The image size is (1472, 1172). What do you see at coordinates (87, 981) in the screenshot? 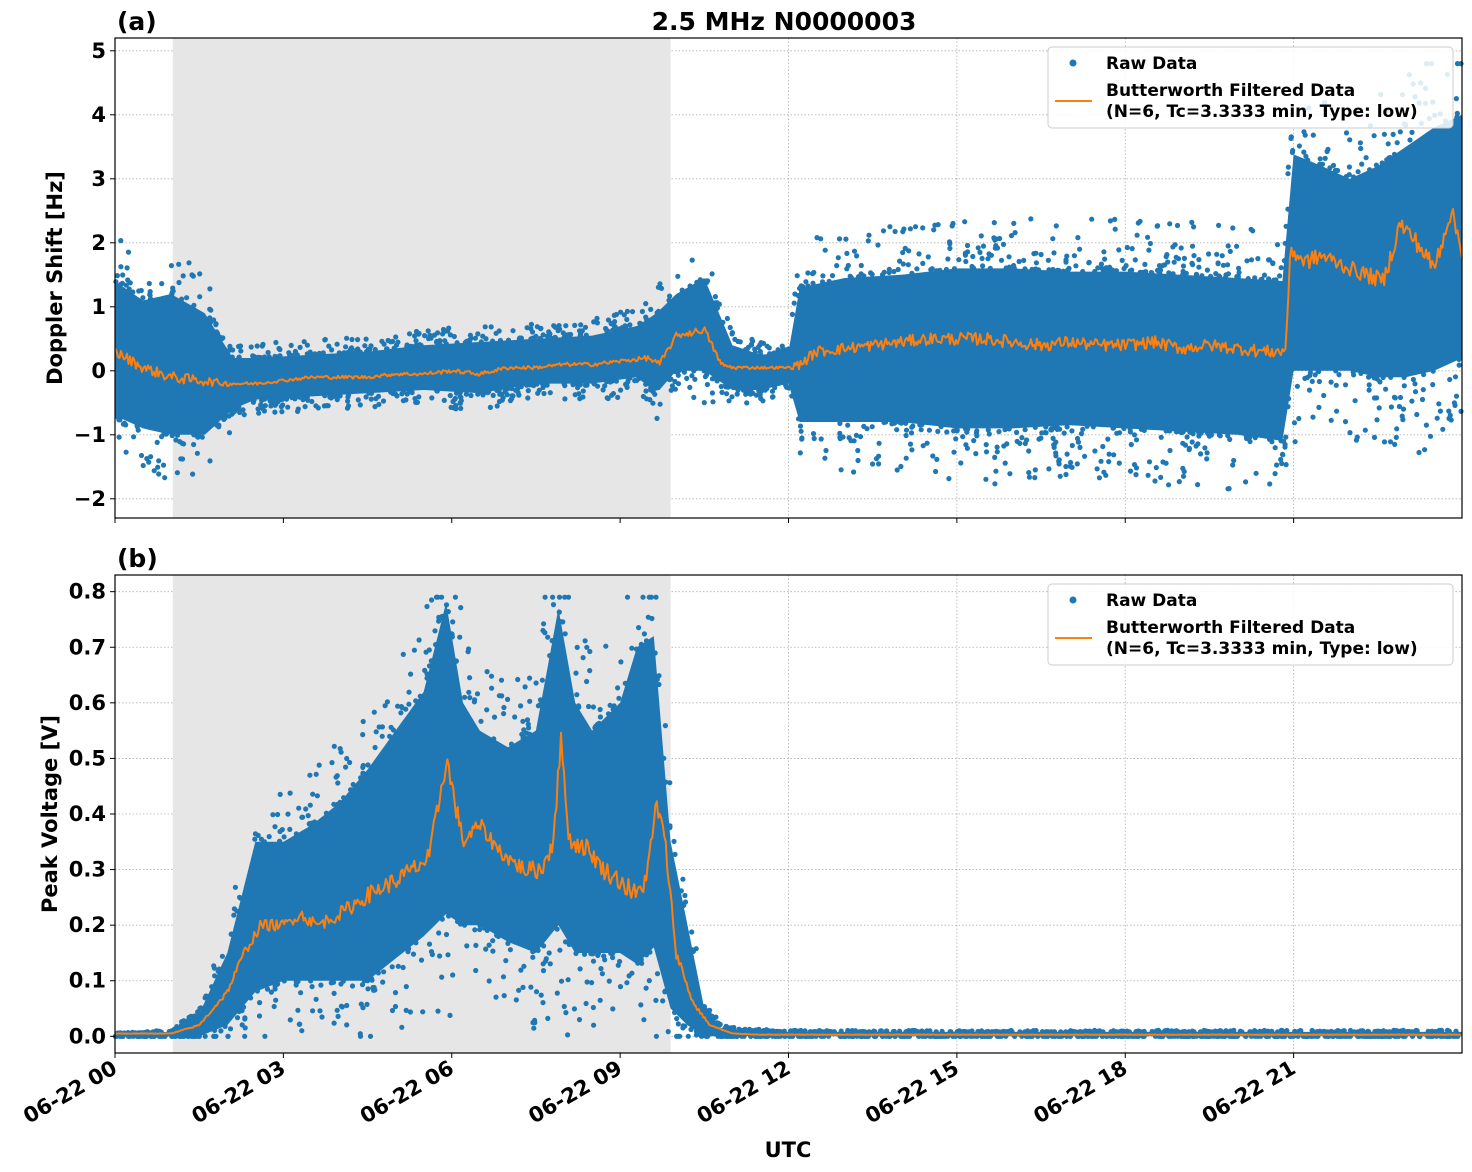
I see `panel-b-ytick-label: 0.1` at bounding box center [87, 981].